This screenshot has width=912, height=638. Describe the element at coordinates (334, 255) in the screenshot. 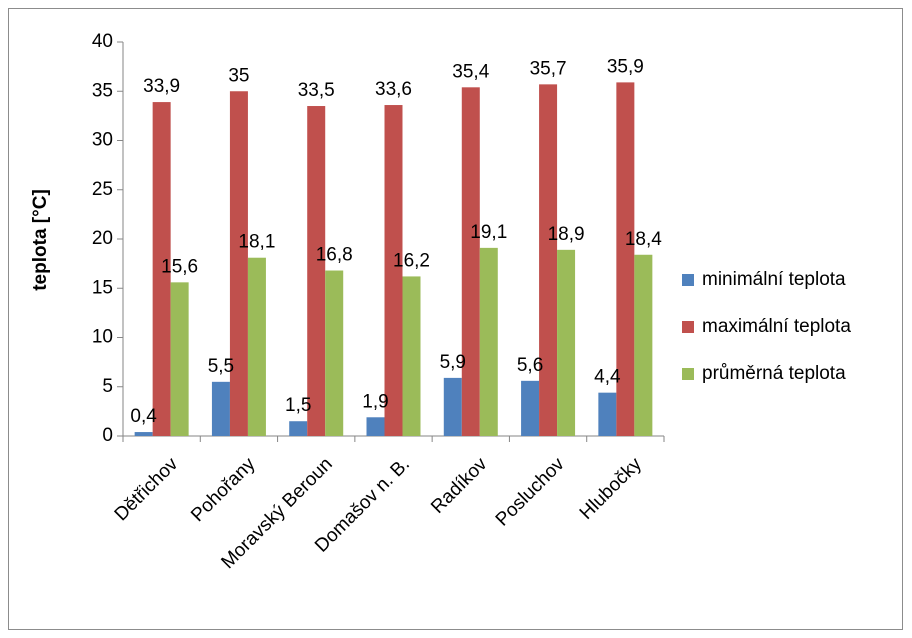

I see `data-label: 16,8` at that location.